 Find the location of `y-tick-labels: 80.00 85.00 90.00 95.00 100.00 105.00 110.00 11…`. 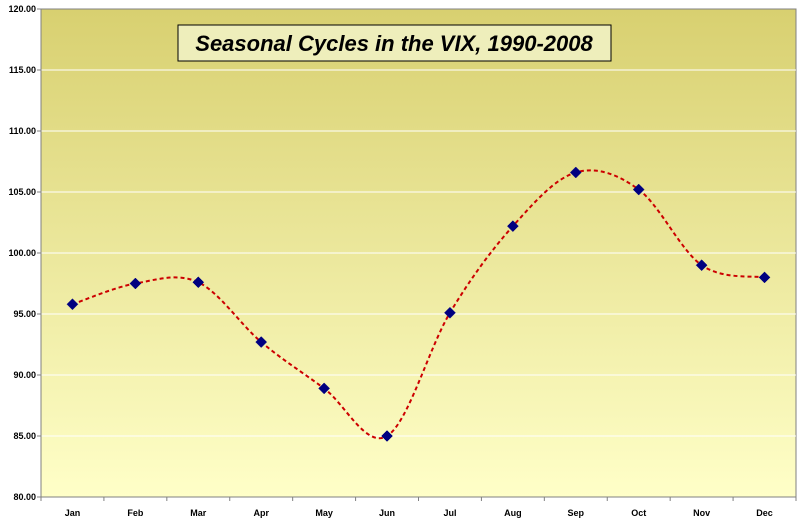

y-tick-labels: 80.00 85.00 90.00 95.00 100.00 105.00 110.00 11… is located at coordinates (22, 253).